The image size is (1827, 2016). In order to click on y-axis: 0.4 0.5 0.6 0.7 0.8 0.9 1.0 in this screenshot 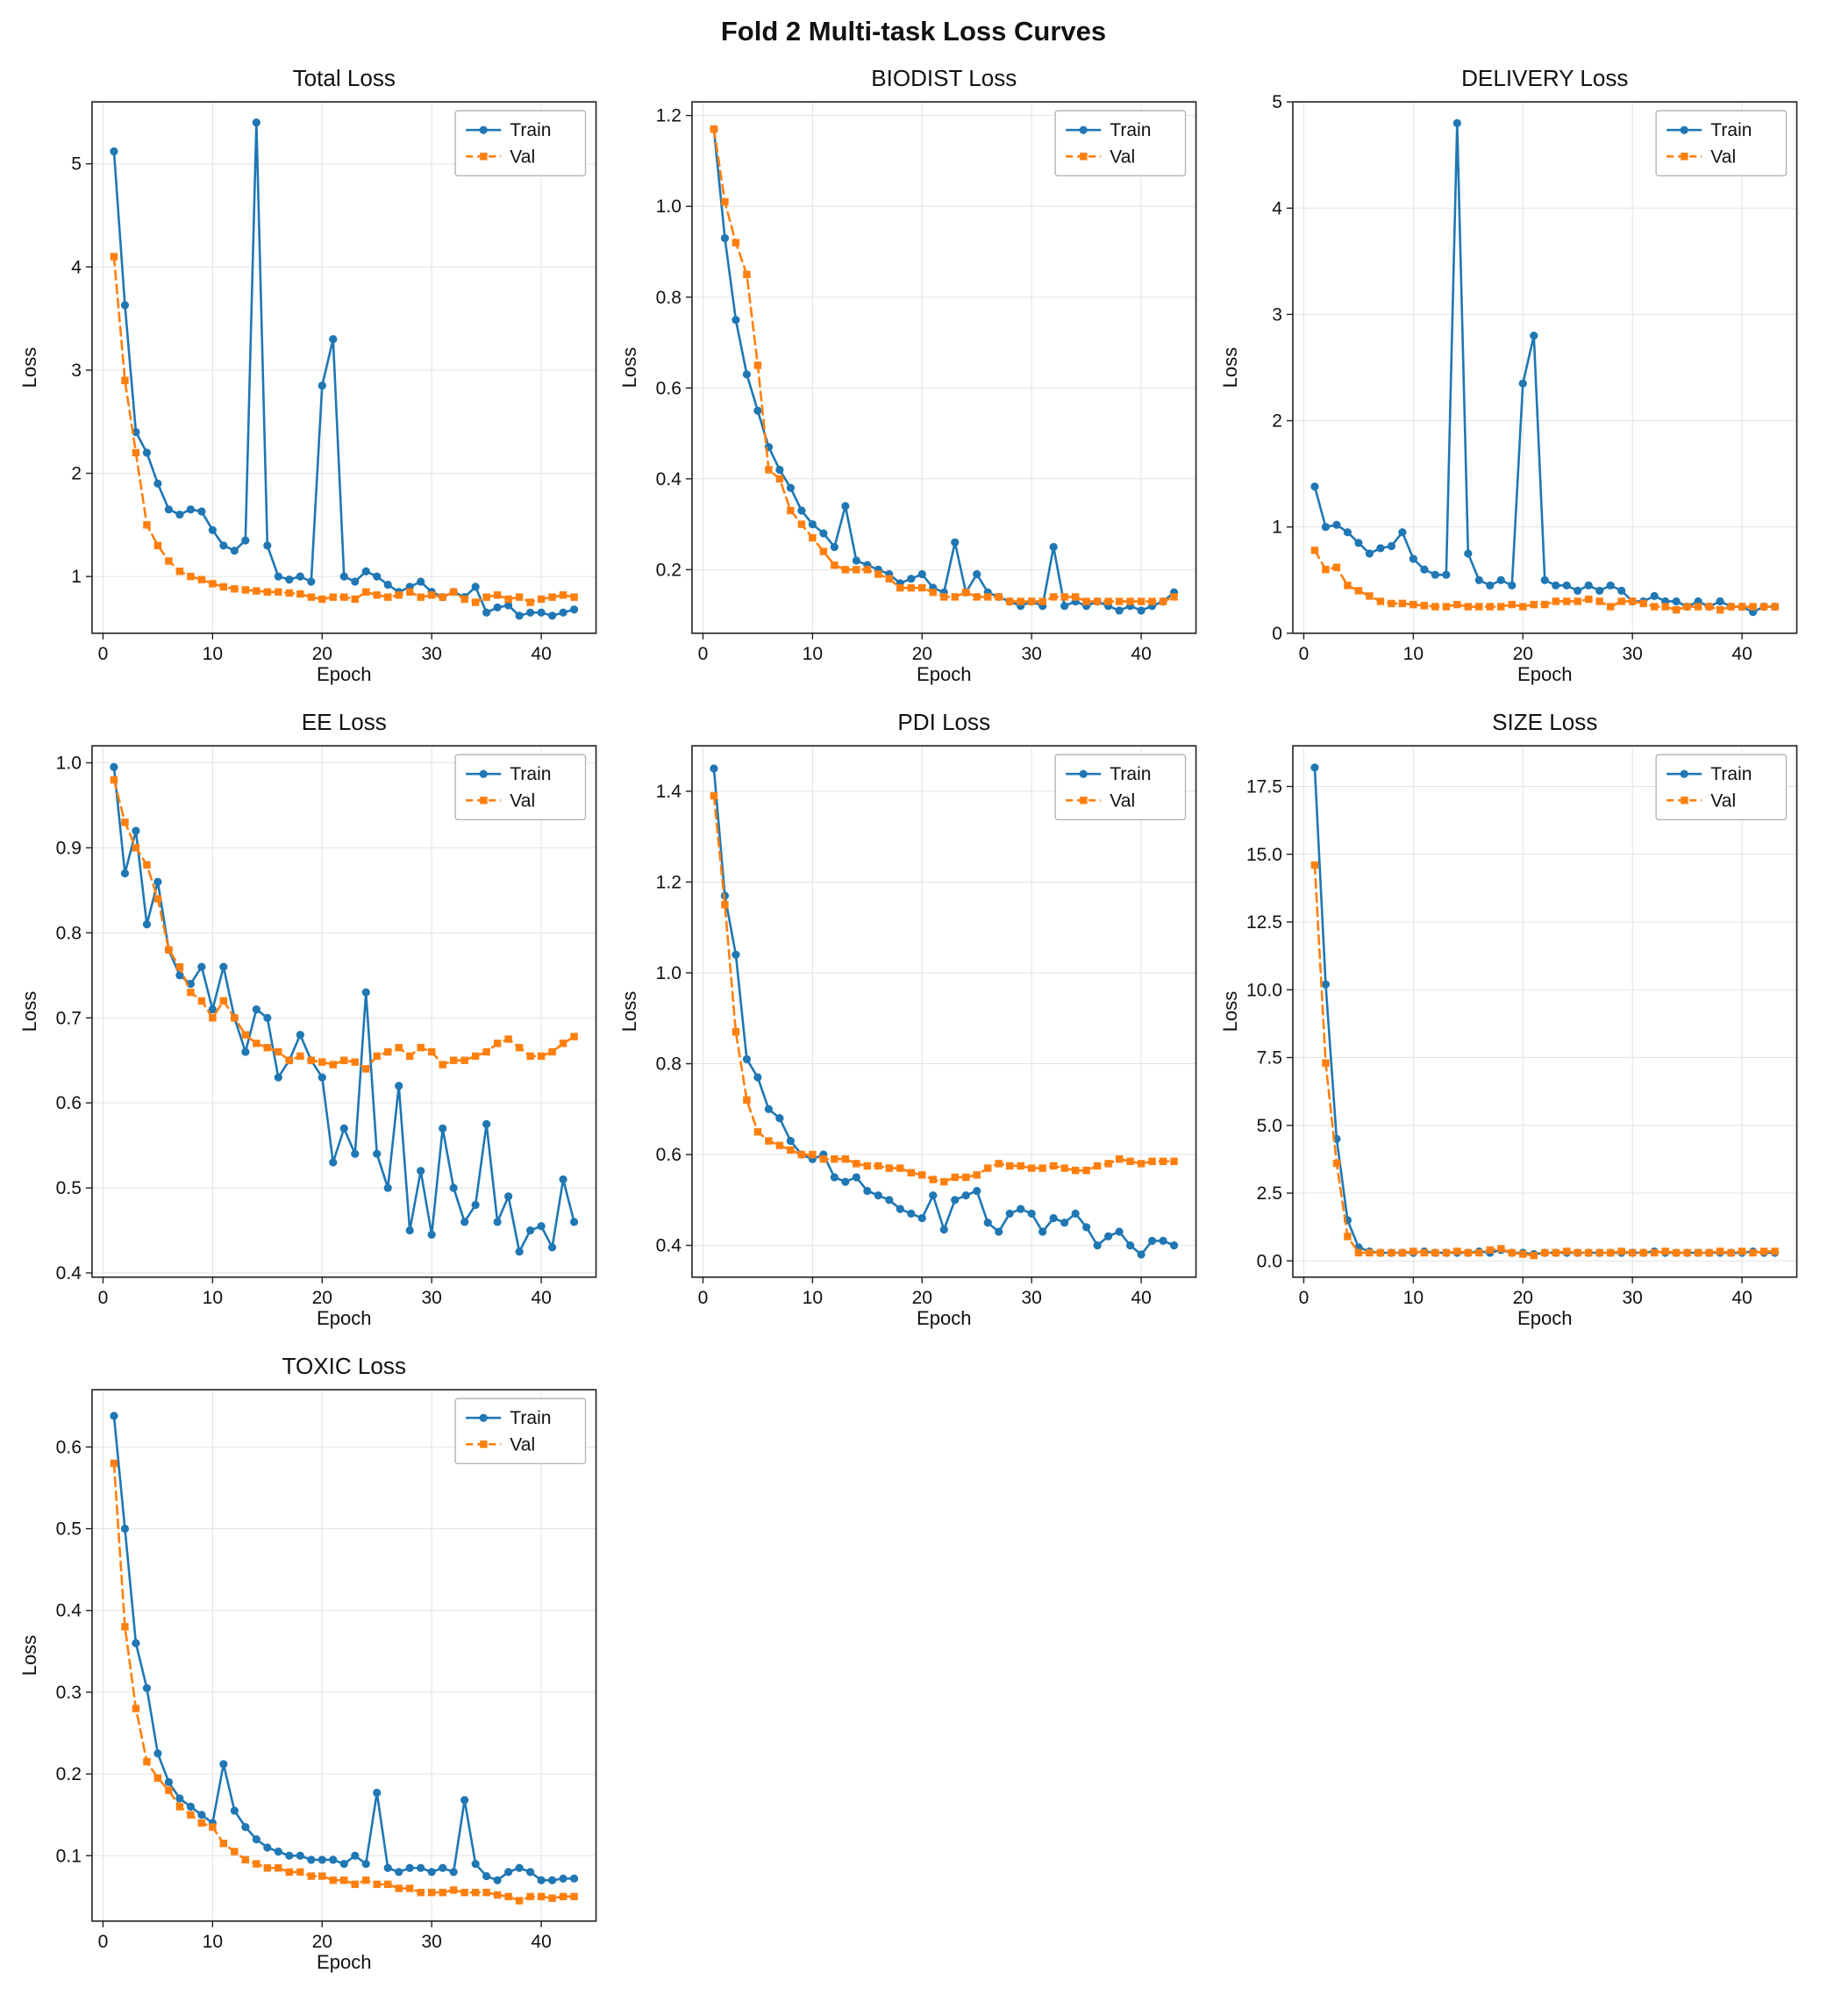, I will do `click(74, 1019)`.